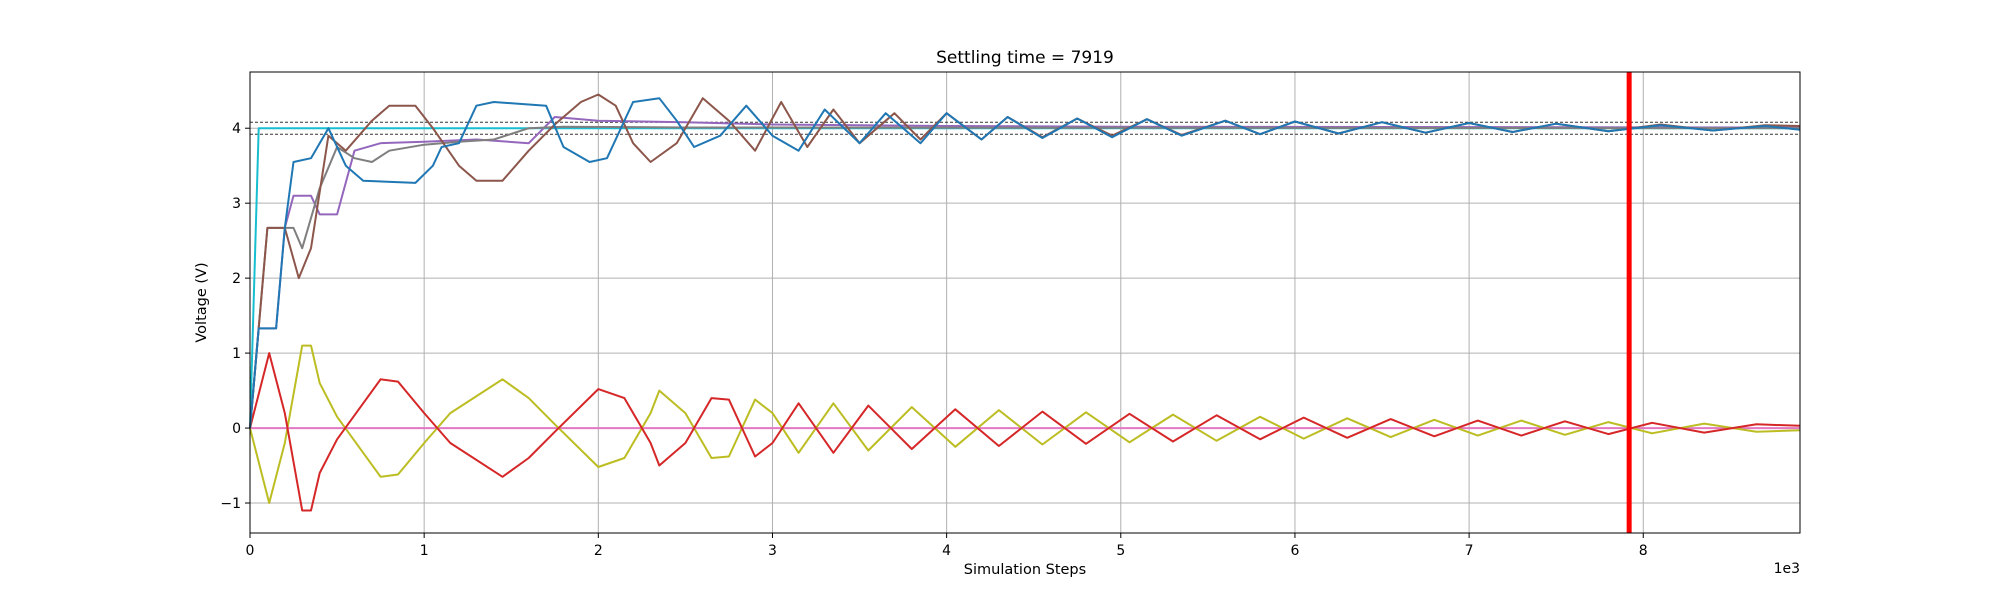 The height and width of the screenshot is (605, 2000). Describe the element at coordinates (236, 354) in the screenshot. I see `y-tick-label: 1` at that location.